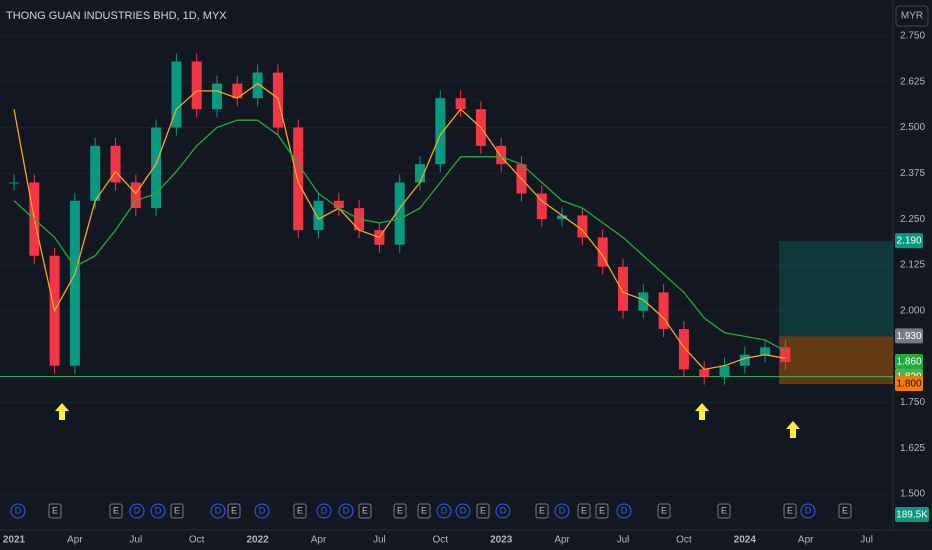  Describe the element at coordinates (116, 16) in the screenshot. I see `chart-title: THONG GUAN INDUSTRIES BHD, 1D, MYX` at that location.